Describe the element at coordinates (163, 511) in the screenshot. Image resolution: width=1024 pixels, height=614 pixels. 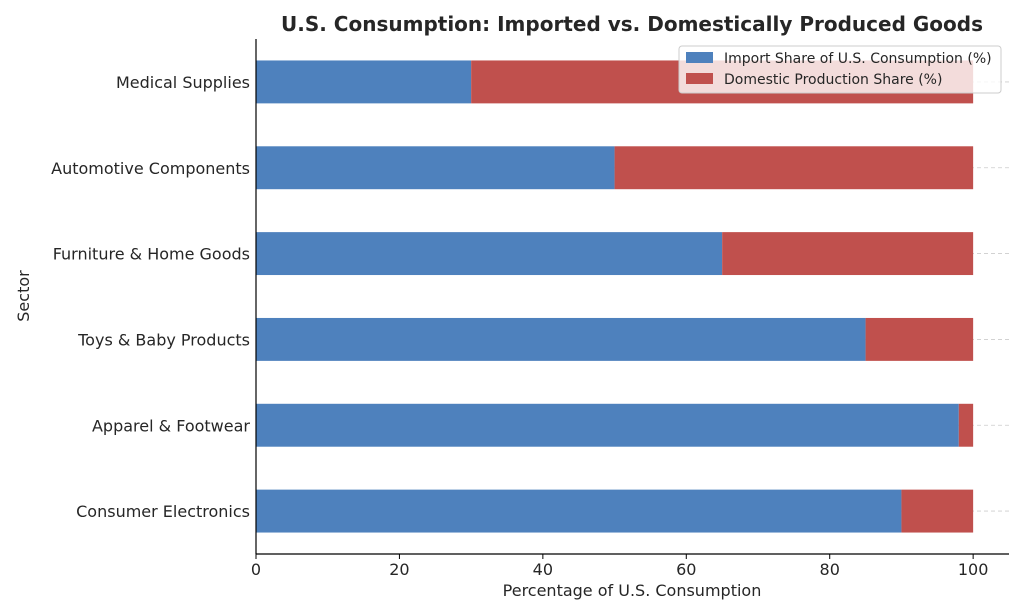
I see `category-label: Consumer Electronics` at that location.